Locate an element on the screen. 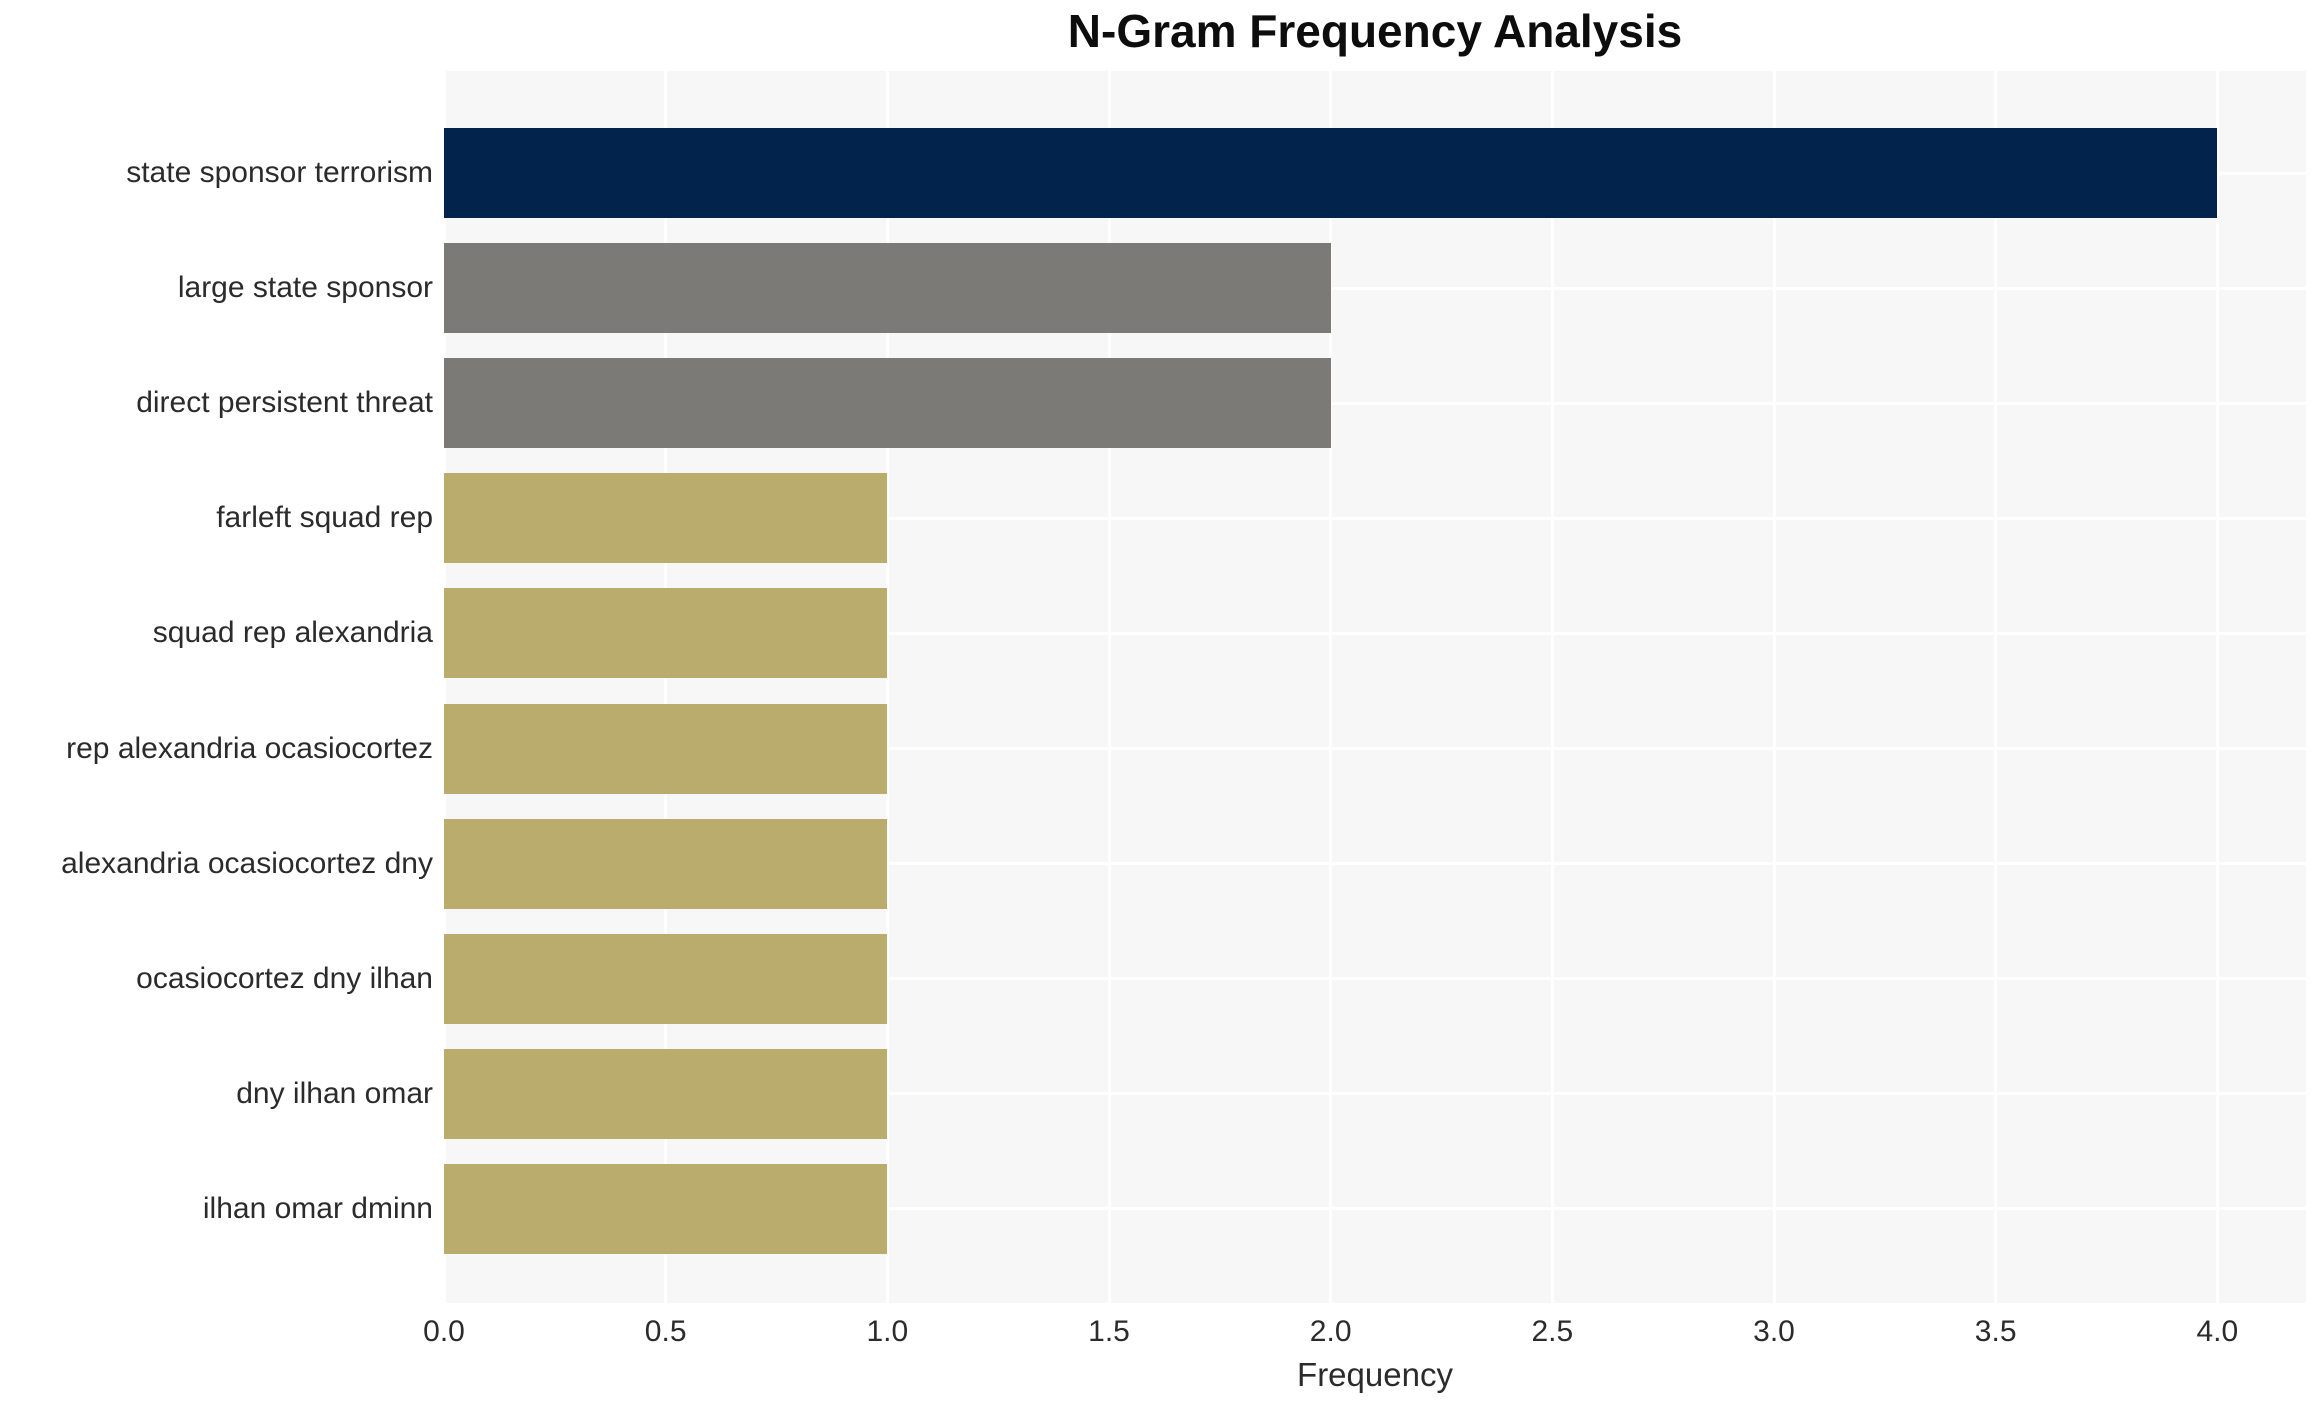 The image size is (2323, 1402). bar-rep-alexandria-ocasiocortez is located at coordinates (666, 748).